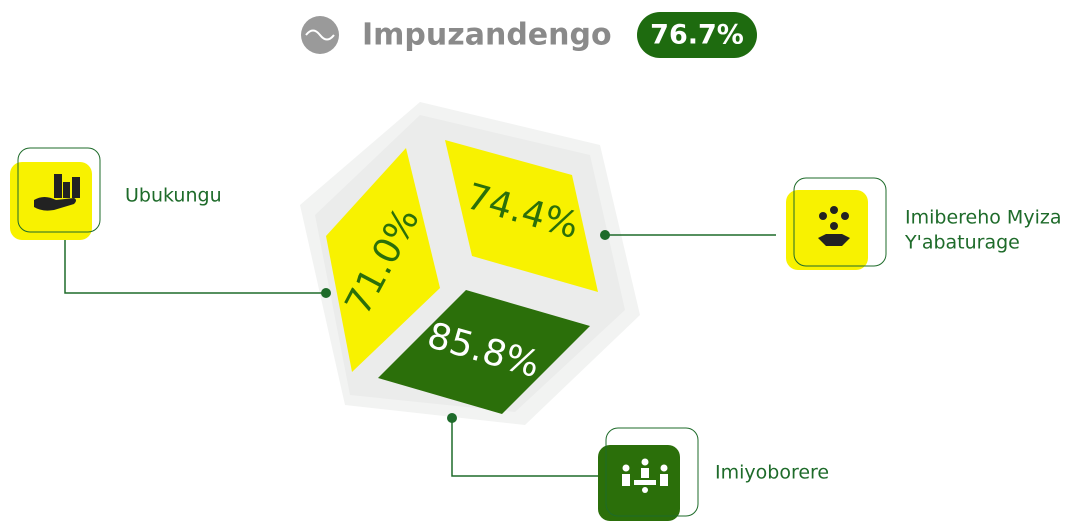 The height and width of the screenshot is (524, 1091). I want to click on pillar-label: Y'abaturage, so click(962, 243).